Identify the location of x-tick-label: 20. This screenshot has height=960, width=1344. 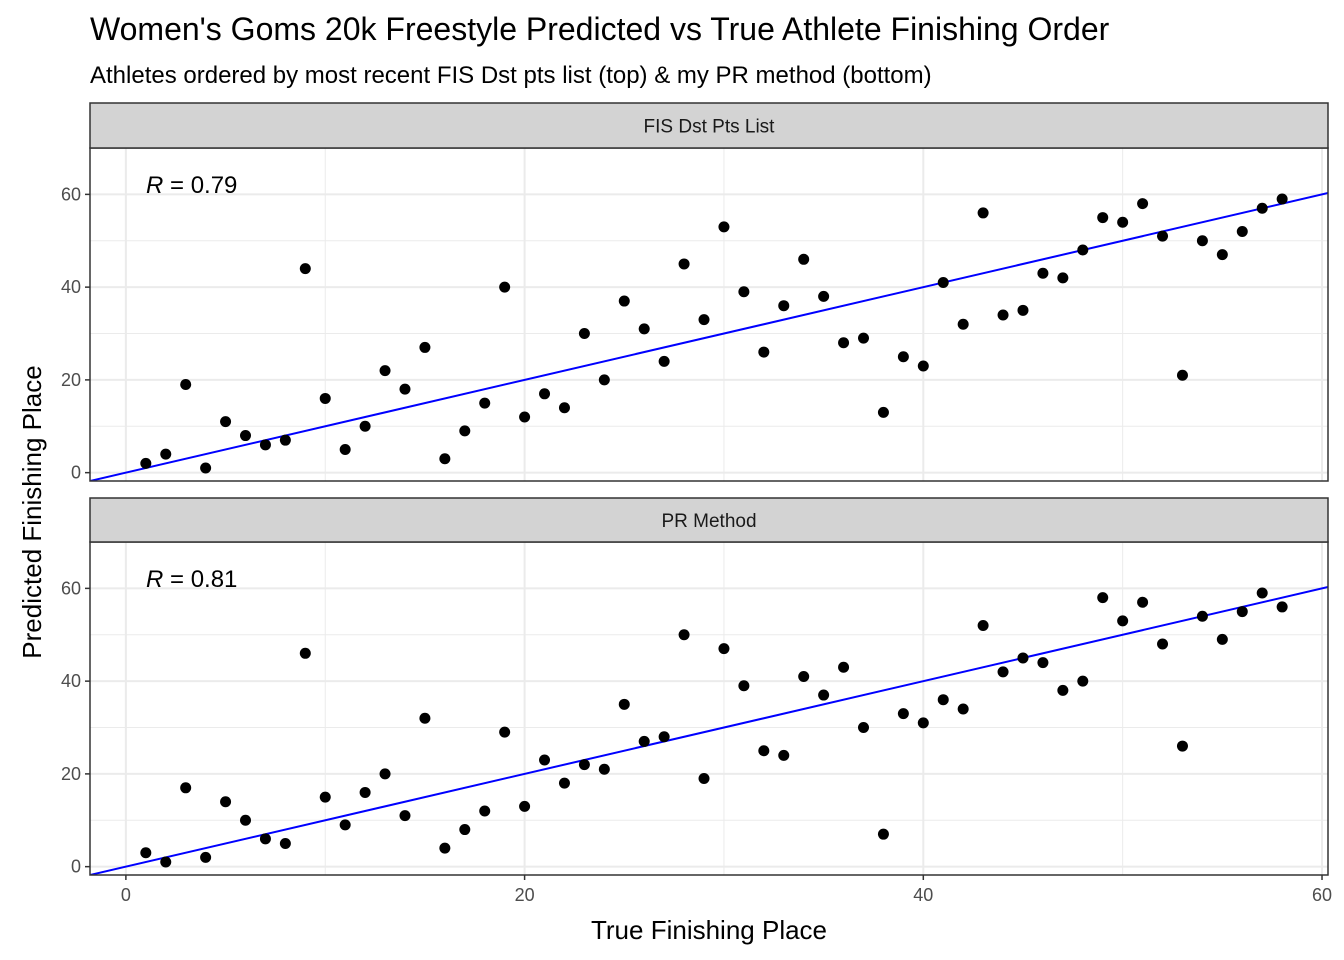
(525, 895).